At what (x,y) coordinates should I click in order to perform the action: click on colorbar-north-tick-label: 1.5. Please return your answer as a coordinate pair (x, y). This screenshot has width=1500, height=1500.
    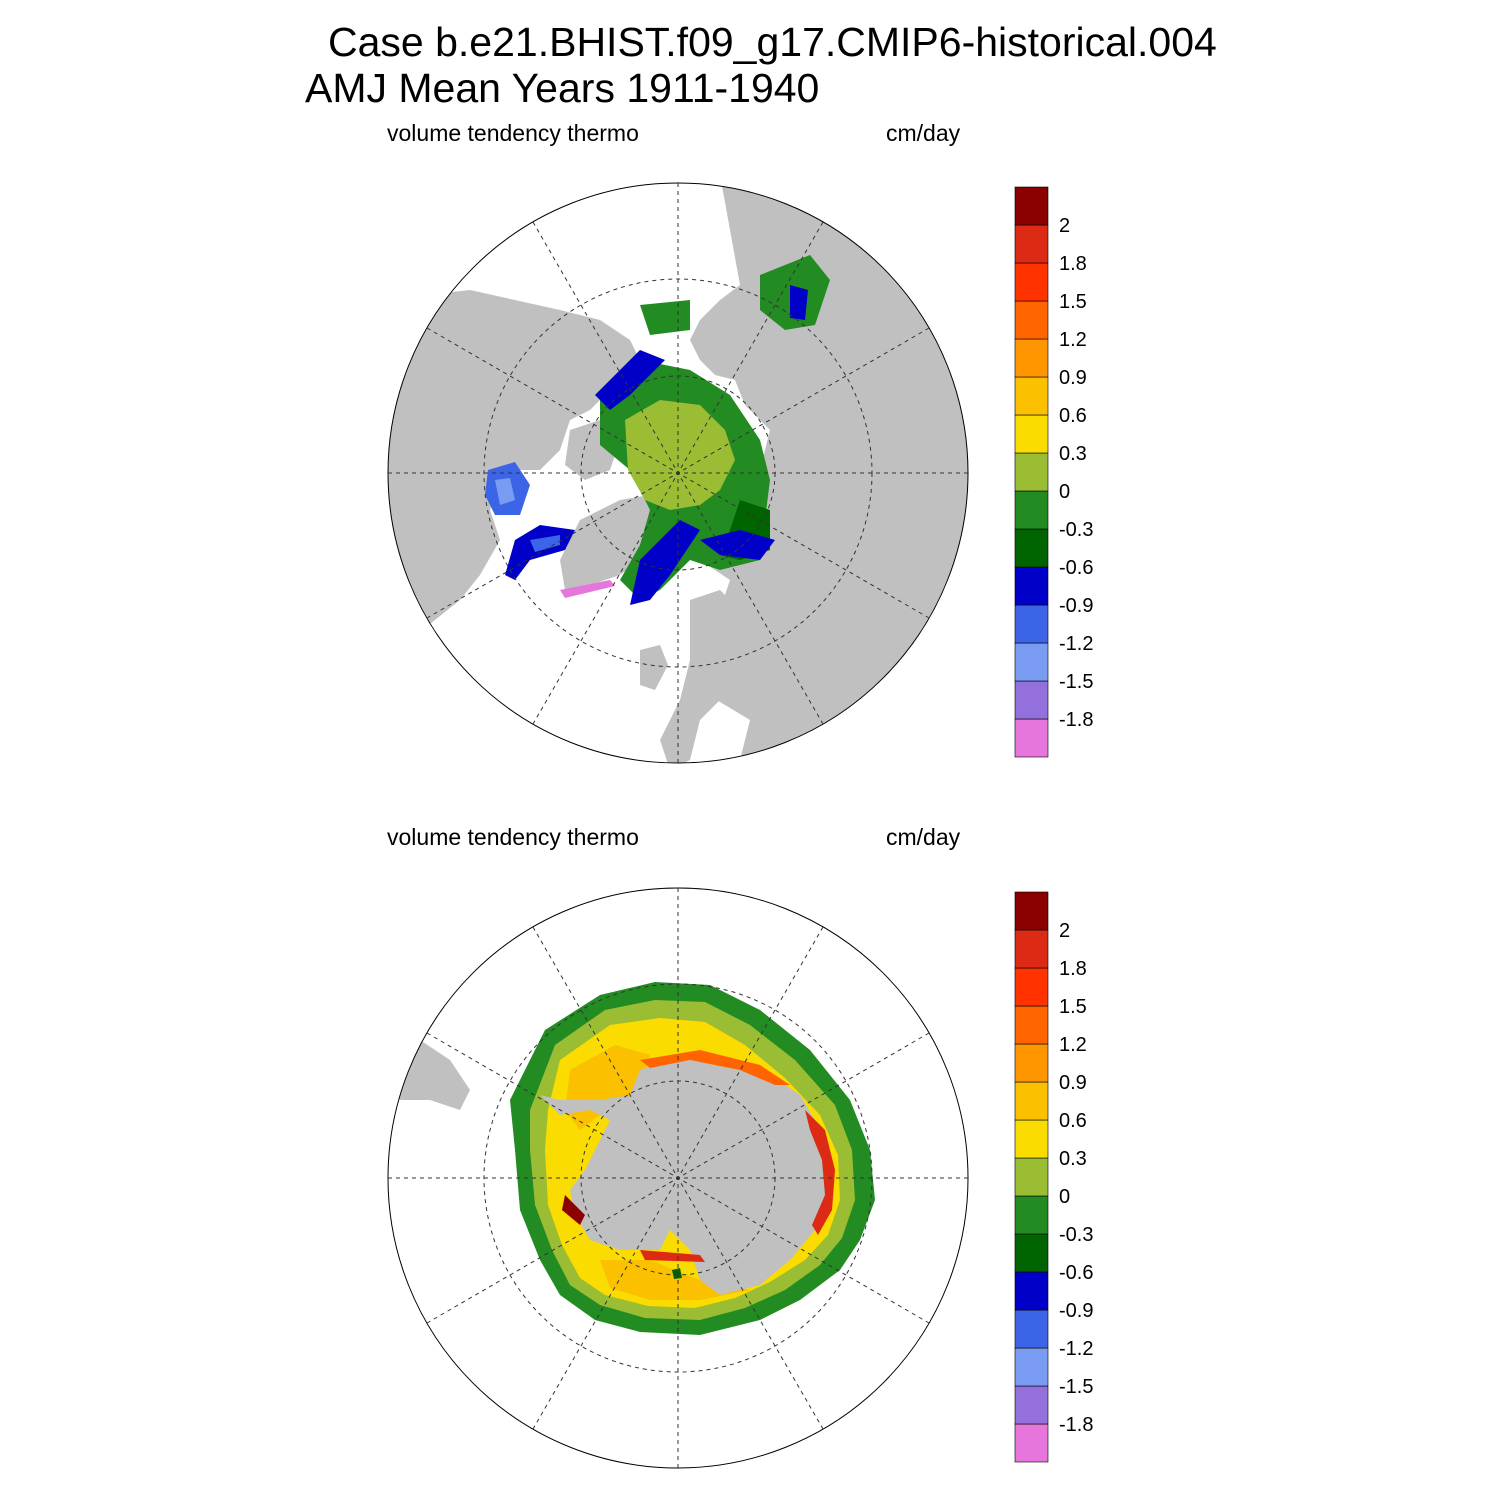
    Looking at the image, I should click on (1073, 302).